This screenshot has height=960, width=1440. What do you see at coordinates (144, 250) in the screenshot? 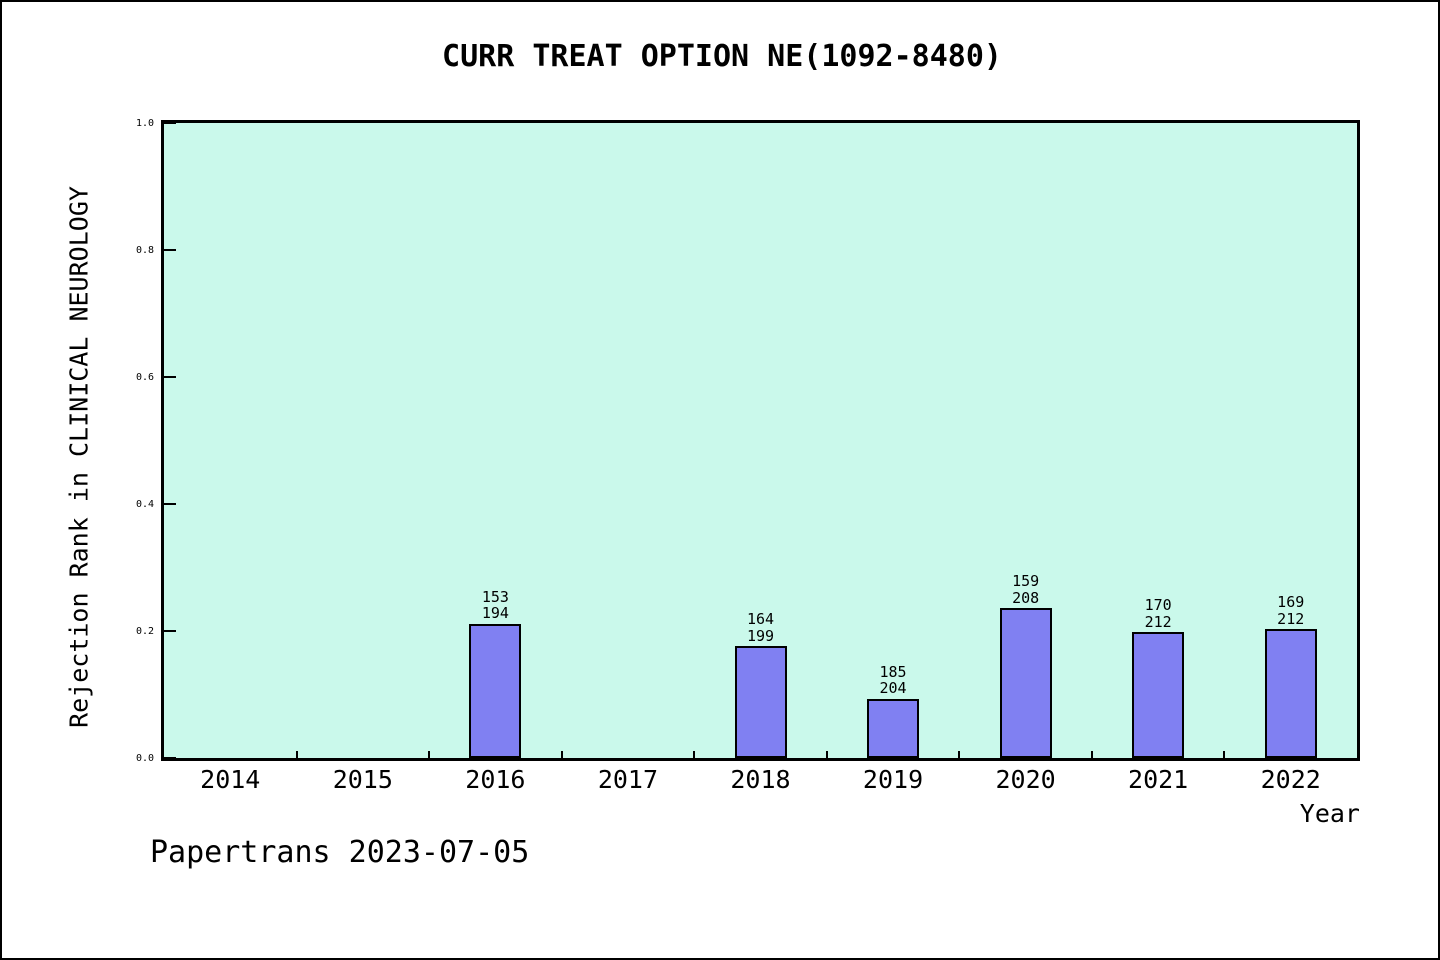
I see `y-tick-label: 0.8` at bounding box center [144, 250].